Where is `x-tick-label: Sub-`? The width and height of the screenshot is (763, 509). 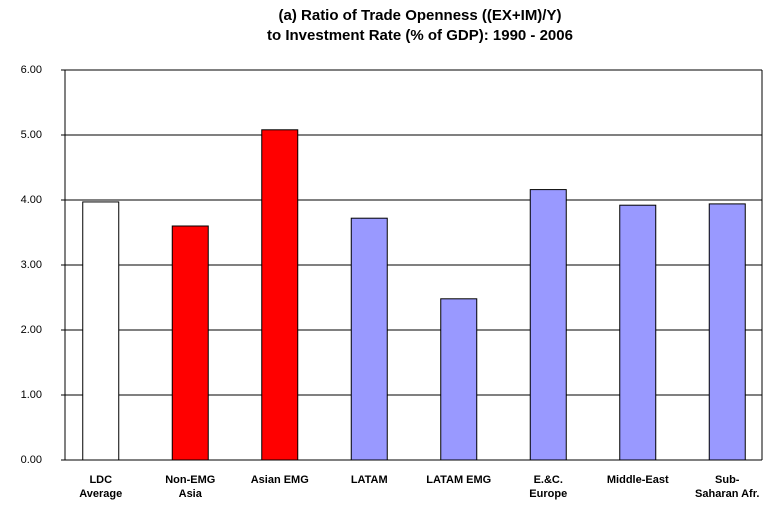 x-tick-label: Sub- is located at coordinates (727, 480).